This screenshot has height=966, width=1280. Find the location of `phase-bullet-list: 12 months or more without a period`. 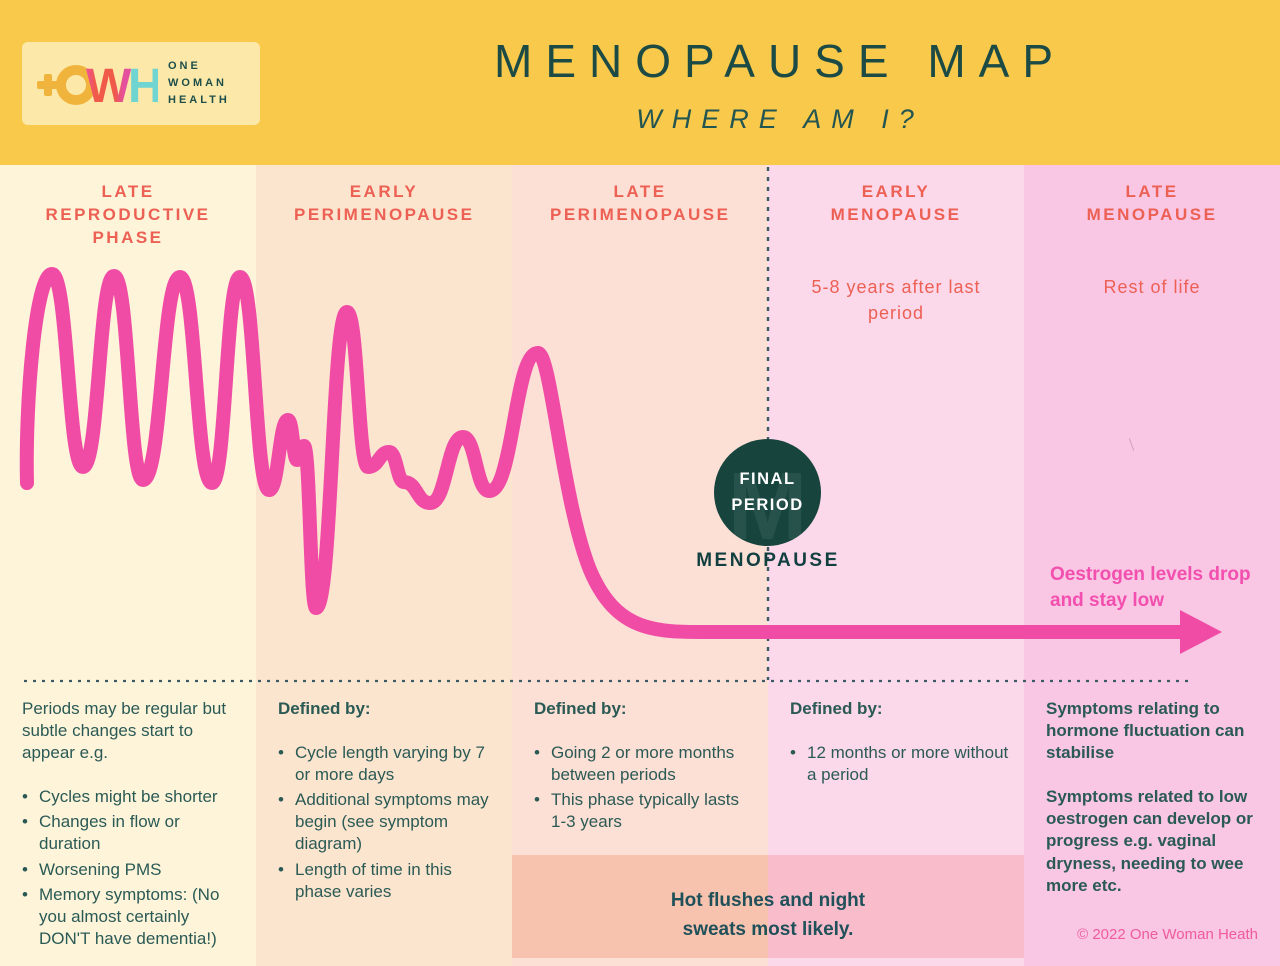

phase-bullet-list: 12 months or more without a period is located at coordinates (901, 764).